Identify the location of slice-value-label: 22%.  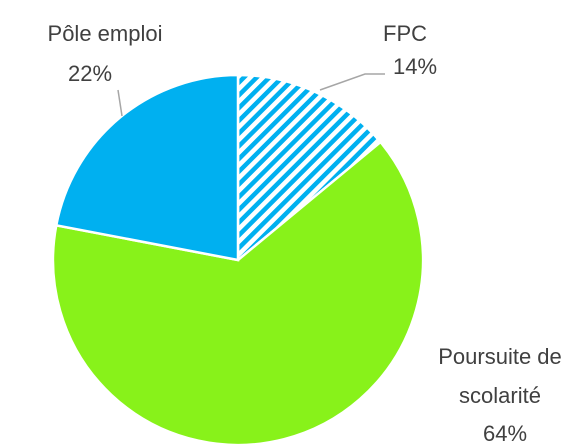
(90, 73).